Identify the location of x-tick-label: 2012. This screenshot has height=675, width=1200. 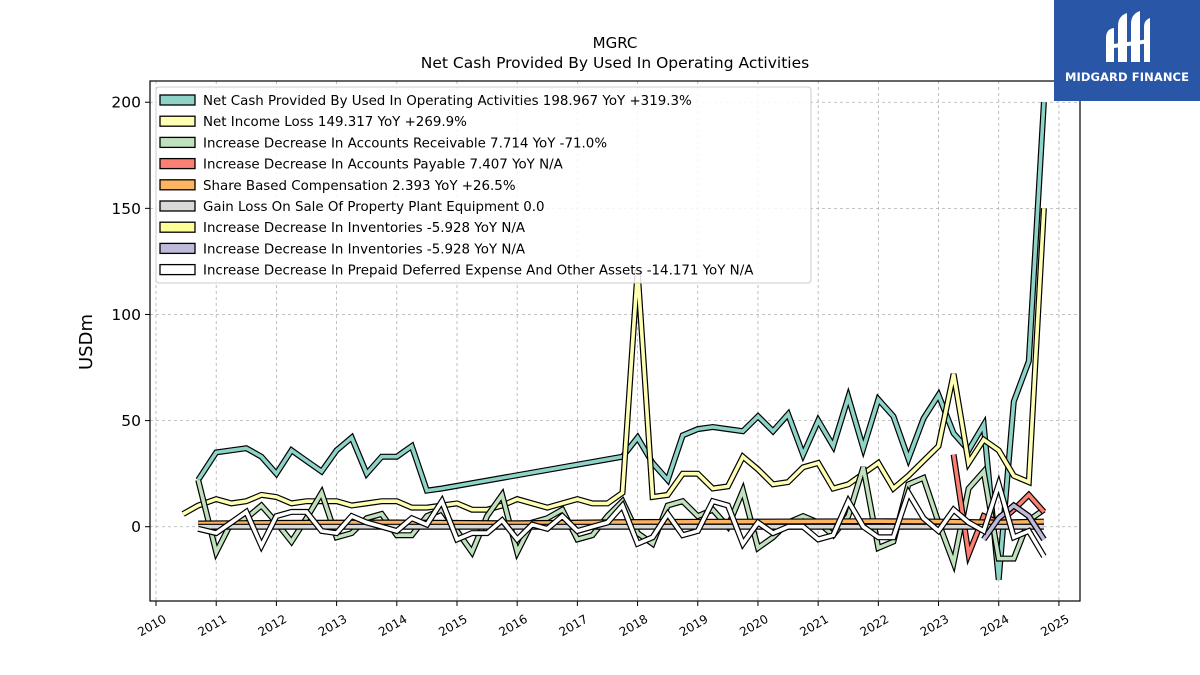
(272, 625).